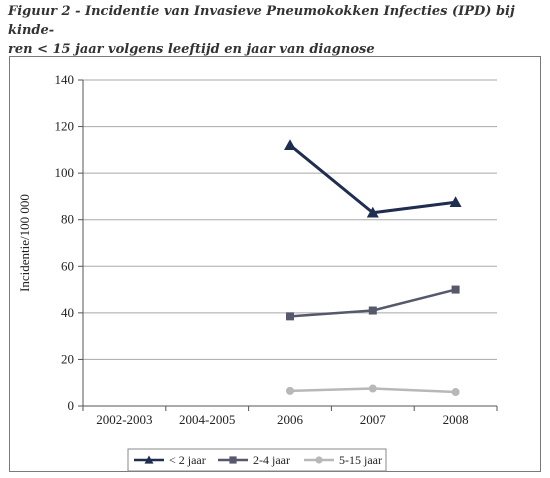 The width and height of the screenshot is (550, 478). I want to click on y-tick-label: 100, so click(65, 172).